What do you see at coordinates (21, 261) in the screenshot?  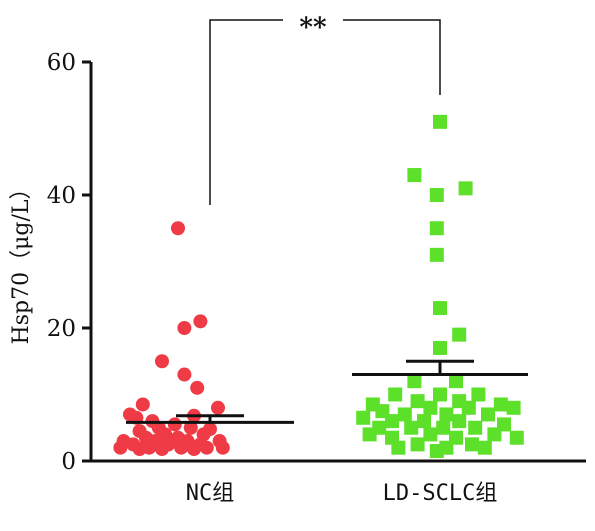 I see `y-axis-label: Hsp70（μg/L）` at bounding box center [21, 261].